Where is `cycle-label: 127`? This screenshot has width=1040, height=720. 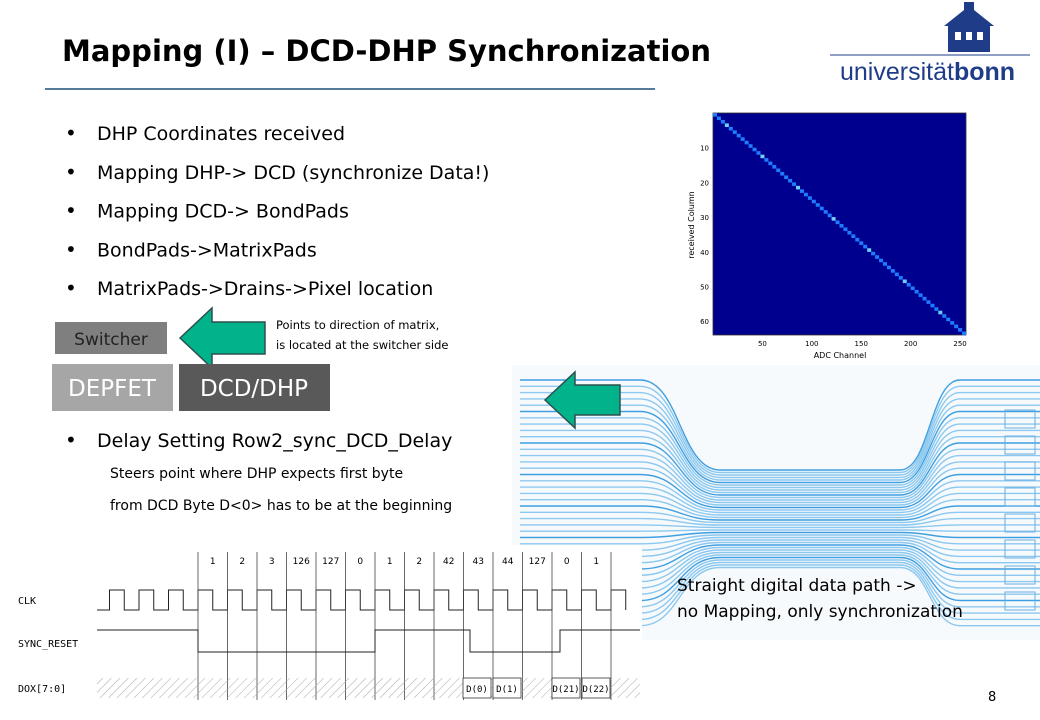
cycle-label: 127 is located at coordinates (330, 562).